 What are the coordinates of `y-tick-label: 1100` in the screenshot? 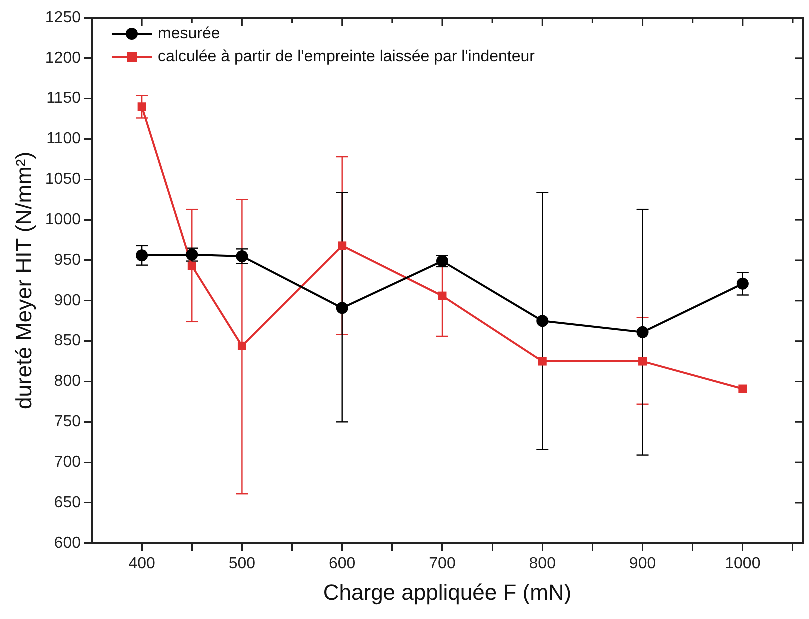 It's located at (64, 139).